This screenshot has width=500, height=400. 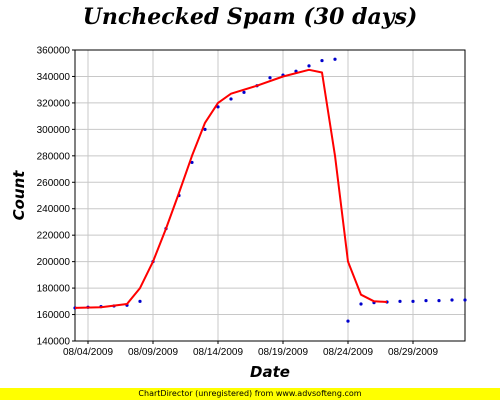 What do you see at coordinates (54, 156) in the screenshot?
I see `y-tick-label: 280000` at bounding box center [54, 156].